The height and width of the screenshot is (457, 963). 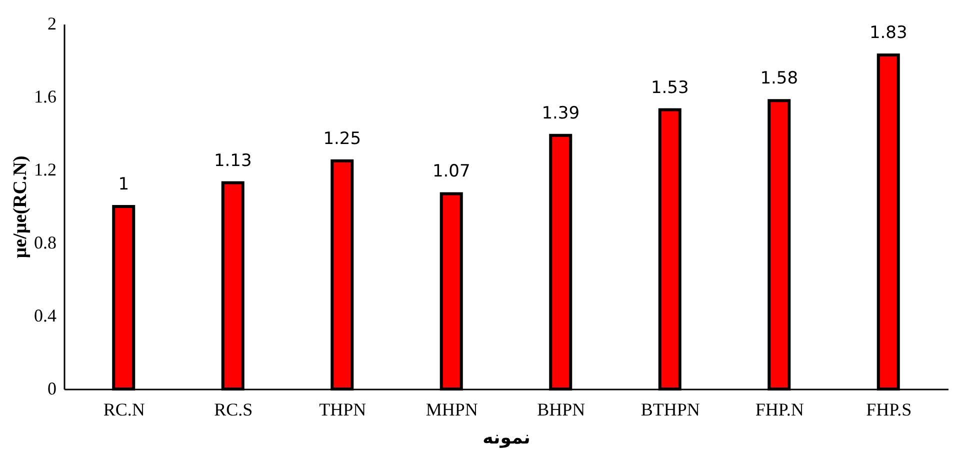 I want to click on data-label: 1, so click(x=124, y=184).